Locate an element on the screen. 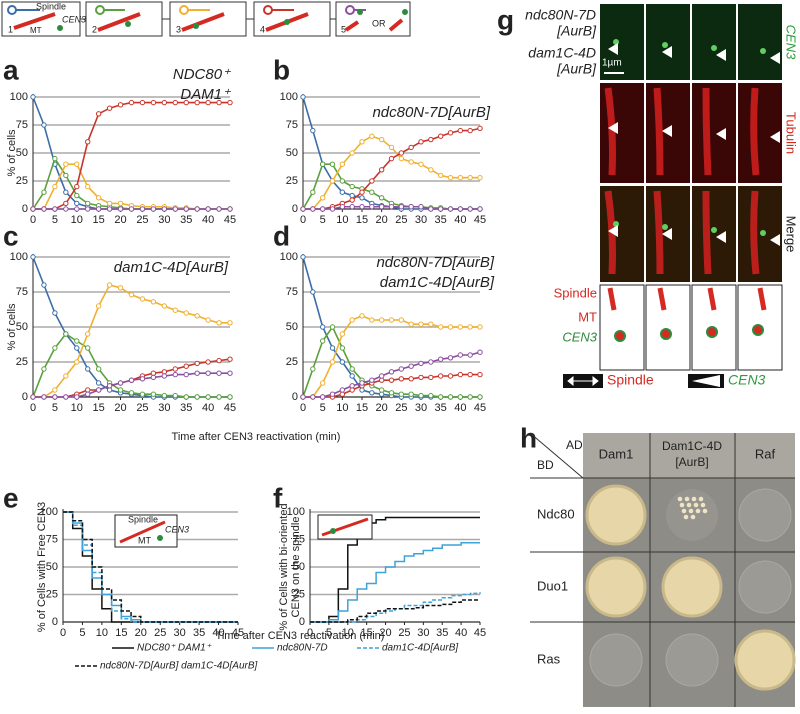  header-band is located at coordinates (689, 455).